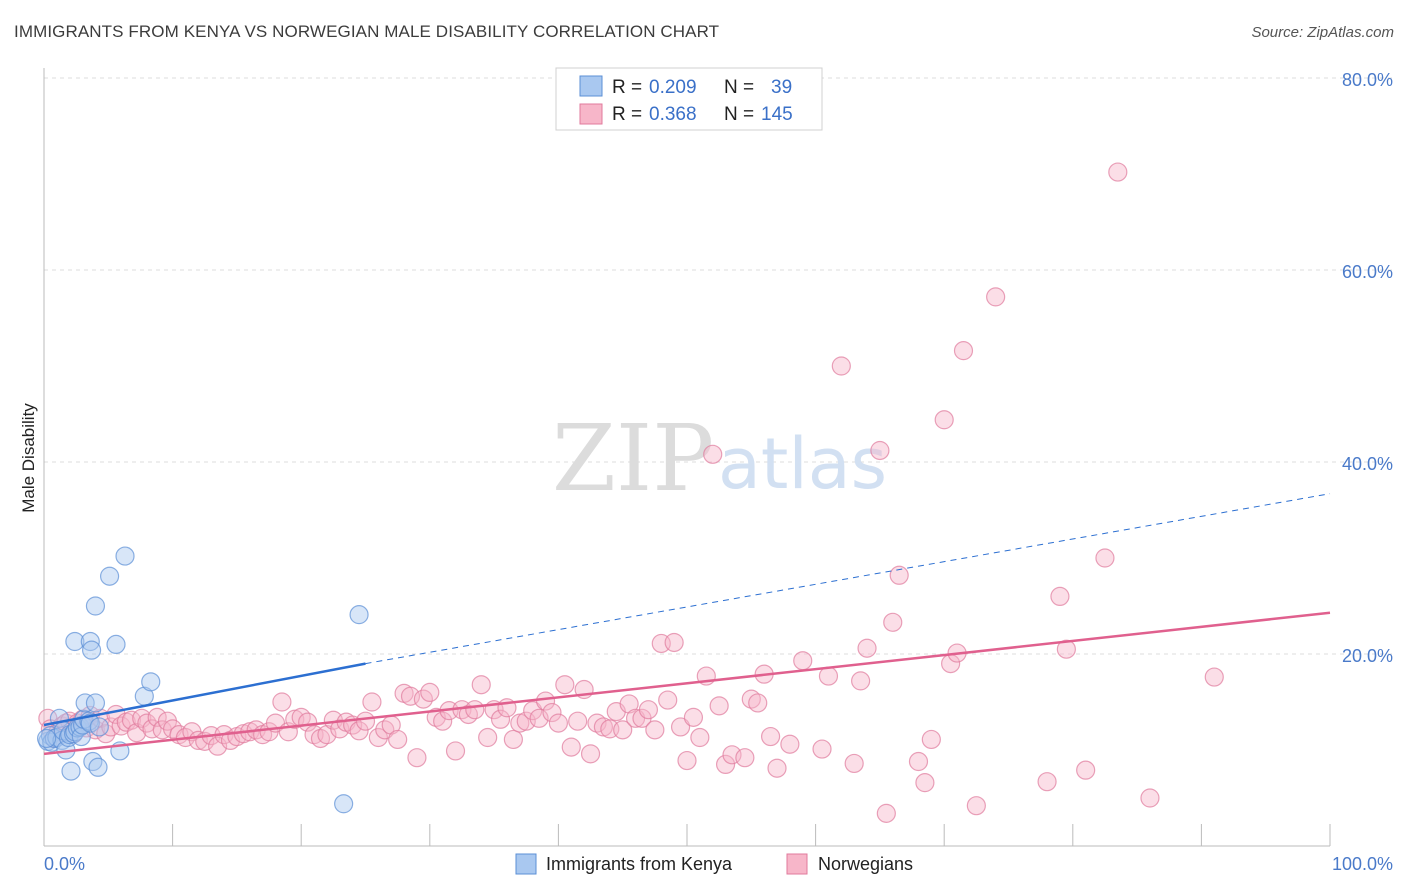  What do you see at coordinates (526, 864) in the screenshot?
I see `bottom-legend-swatch-kenya` at bounding box center [526, 864].